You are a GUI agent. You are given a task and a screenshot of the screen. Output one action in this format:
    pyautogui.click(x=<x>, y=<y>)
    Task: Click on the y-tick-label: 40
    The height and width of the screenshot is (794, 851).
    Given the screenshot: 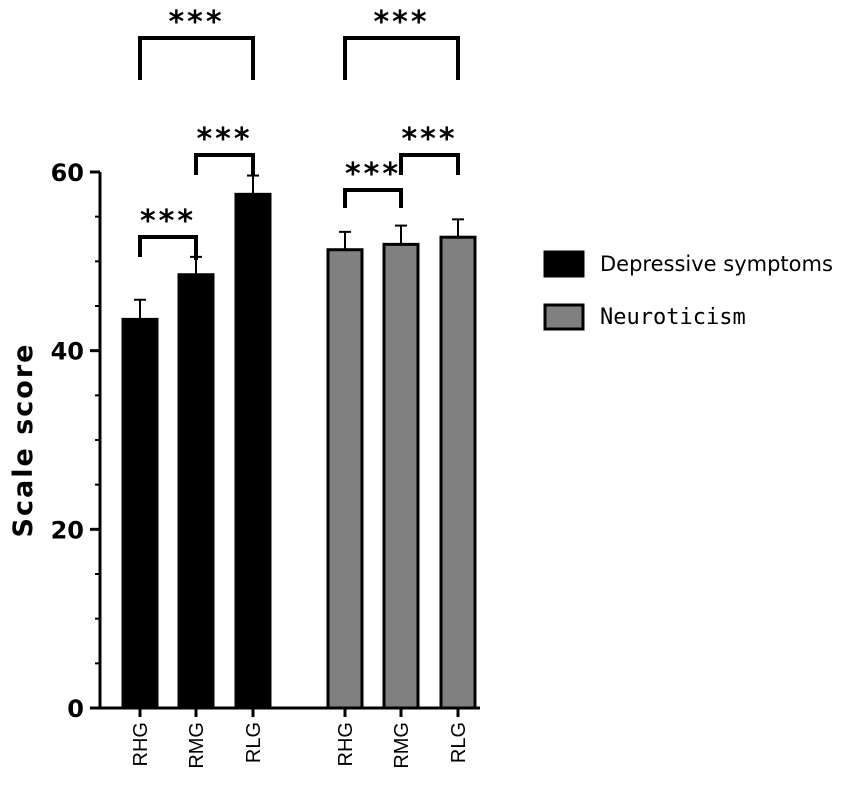 What is the action you would take?
    pyautogui.click(x=67, y=352)
    